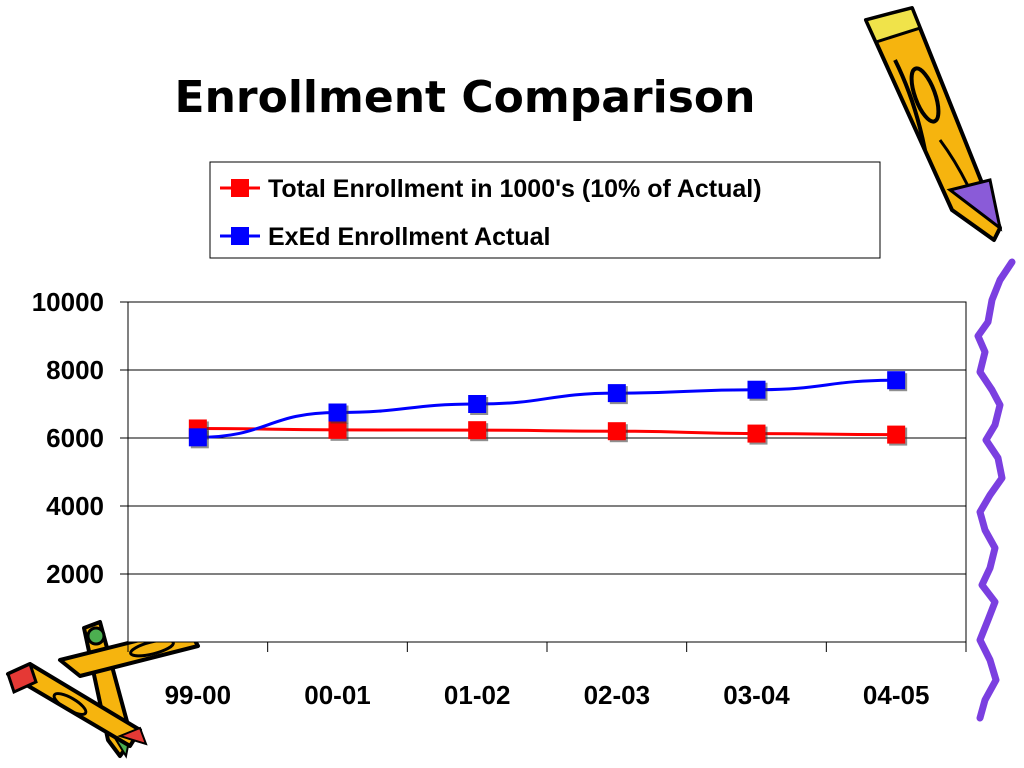 Image resolution: width=1024 pixels, height=768 pixels. I want to click on y-tick-label: 4000, so click(75, 506).